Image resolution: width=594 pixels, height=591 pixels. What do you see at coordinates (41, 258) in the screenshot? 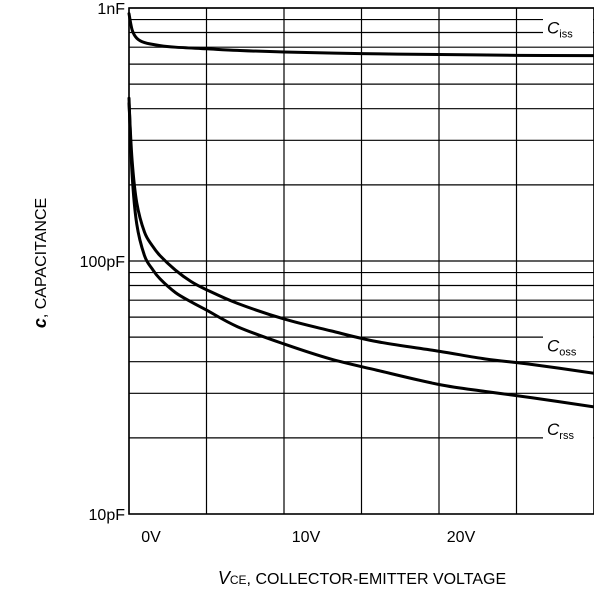
I see `y-axis-text: , CAPACITANCE` at bounding box center [41, 258].